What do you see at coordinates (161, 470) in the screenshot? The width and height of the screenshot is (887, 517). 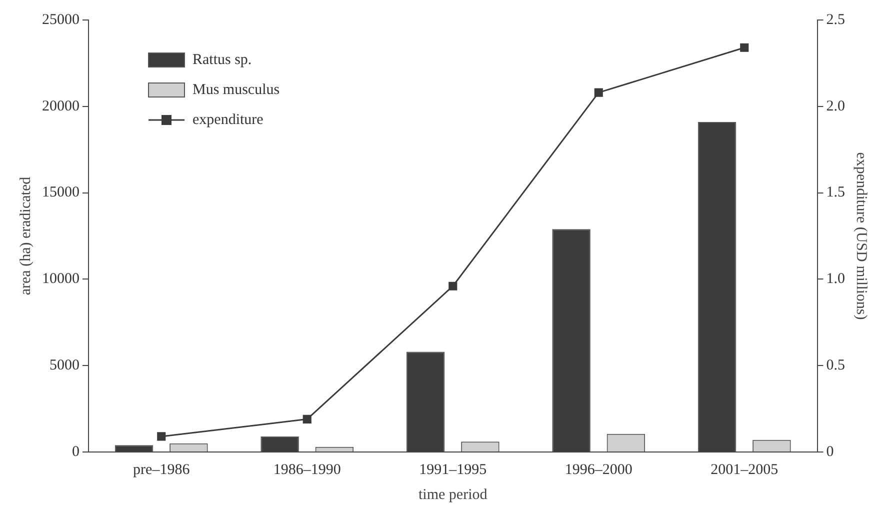 I see `x-tick-label: pre–1986` at bounding box center [161, 470].